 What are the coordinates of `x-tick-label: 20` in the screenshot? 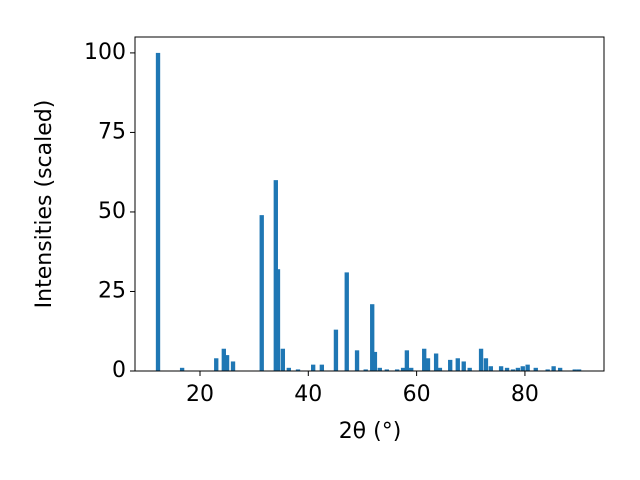 It's located at (200, 394).